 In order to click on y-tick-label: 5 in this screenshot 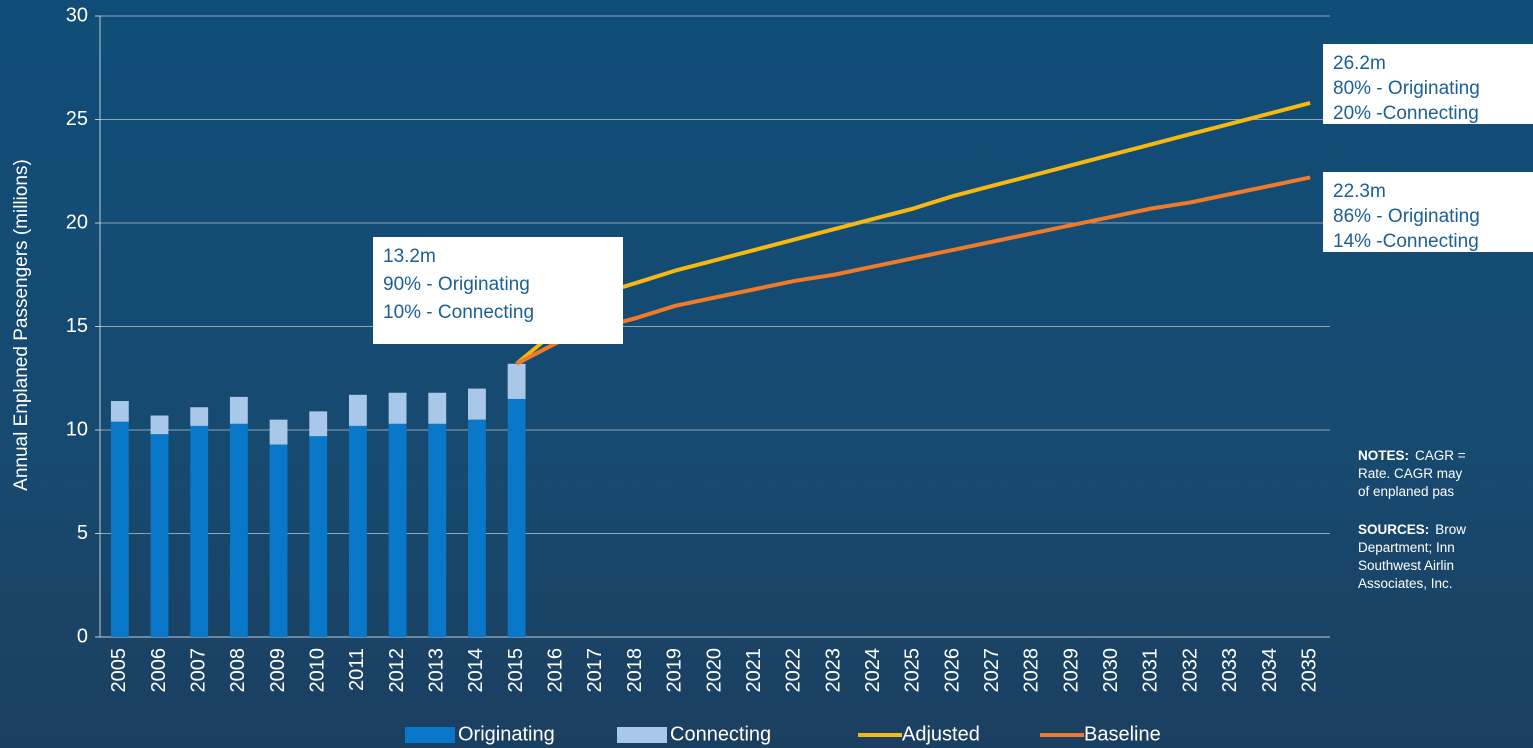, I will do `click(82, 533)`.